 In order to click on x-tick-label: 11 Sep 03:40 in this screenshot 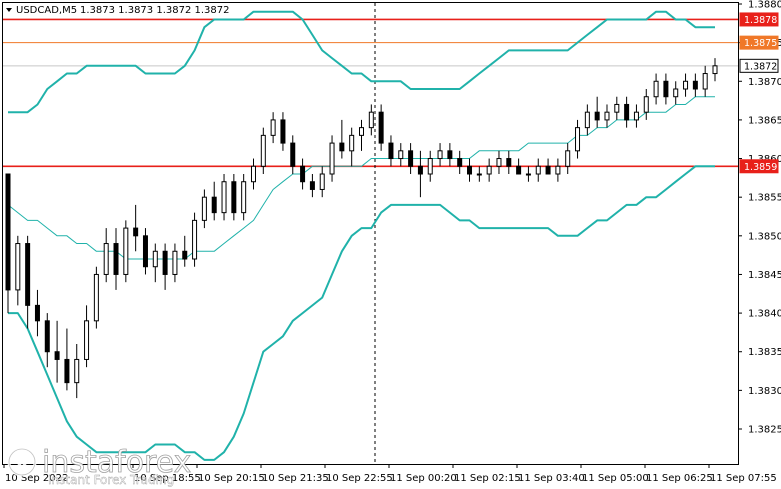, I will do `click(551, 478)`.